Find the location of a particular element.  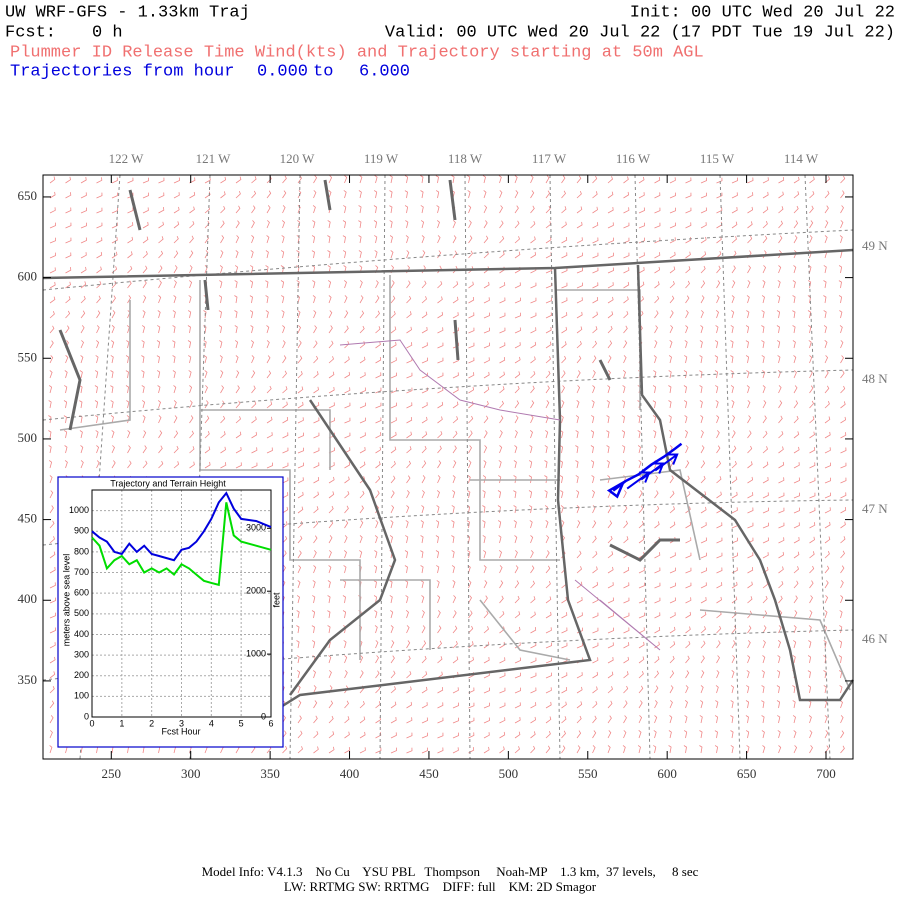

lat-label: 46 N is located at coordinates (875, 638).